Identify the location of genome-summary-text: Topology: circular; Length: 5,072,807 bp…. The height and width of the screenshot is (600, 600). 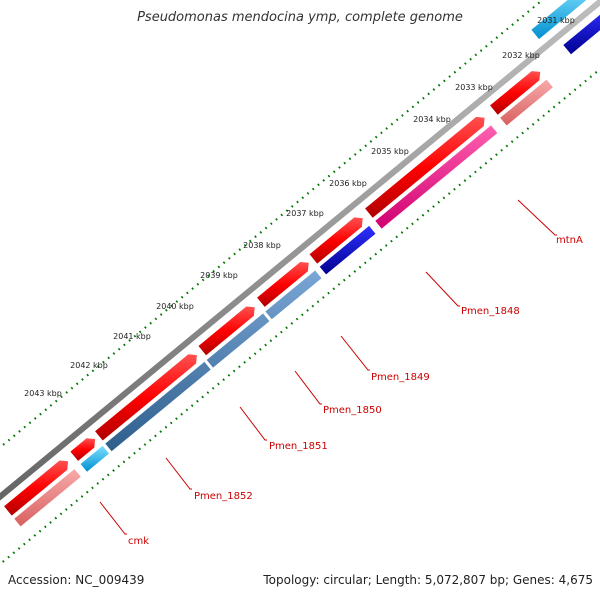
(428, 580).